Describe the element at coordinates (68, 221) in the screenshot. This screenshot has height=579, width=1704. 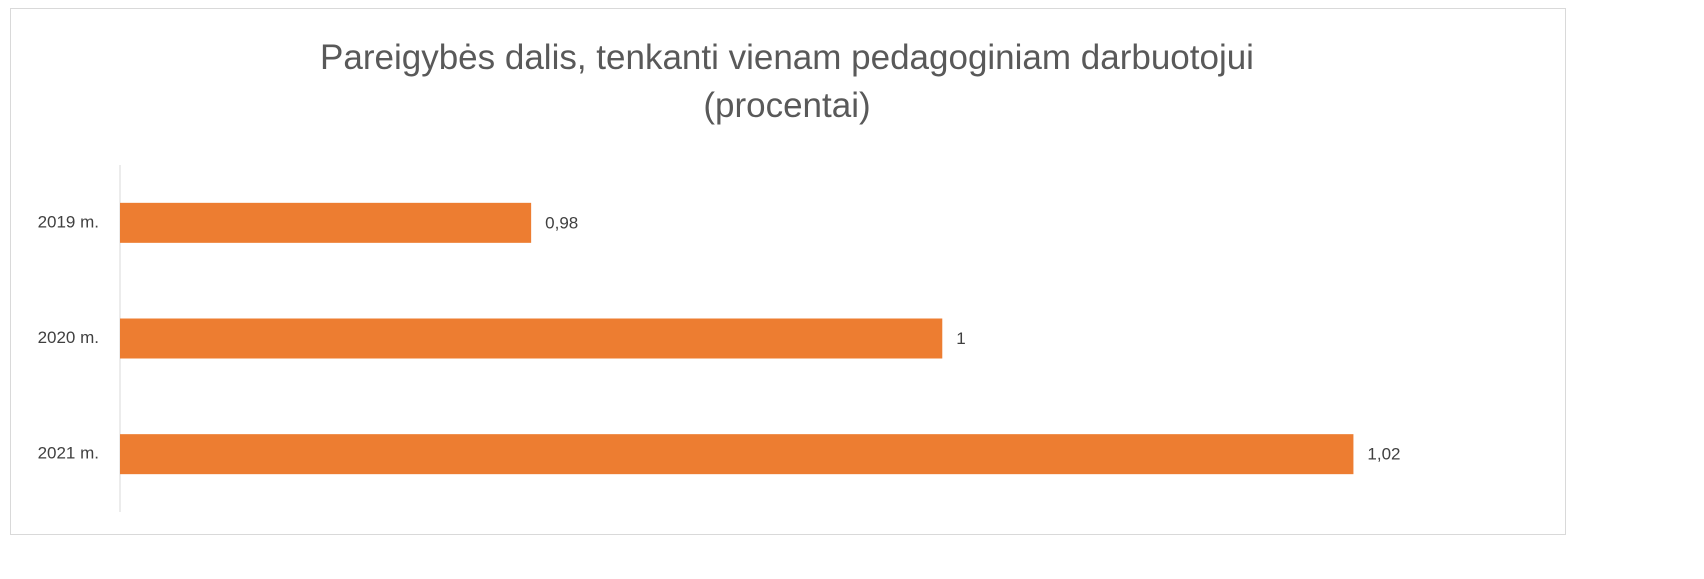
I see `y-tick-label: 2019 m.` at that location.